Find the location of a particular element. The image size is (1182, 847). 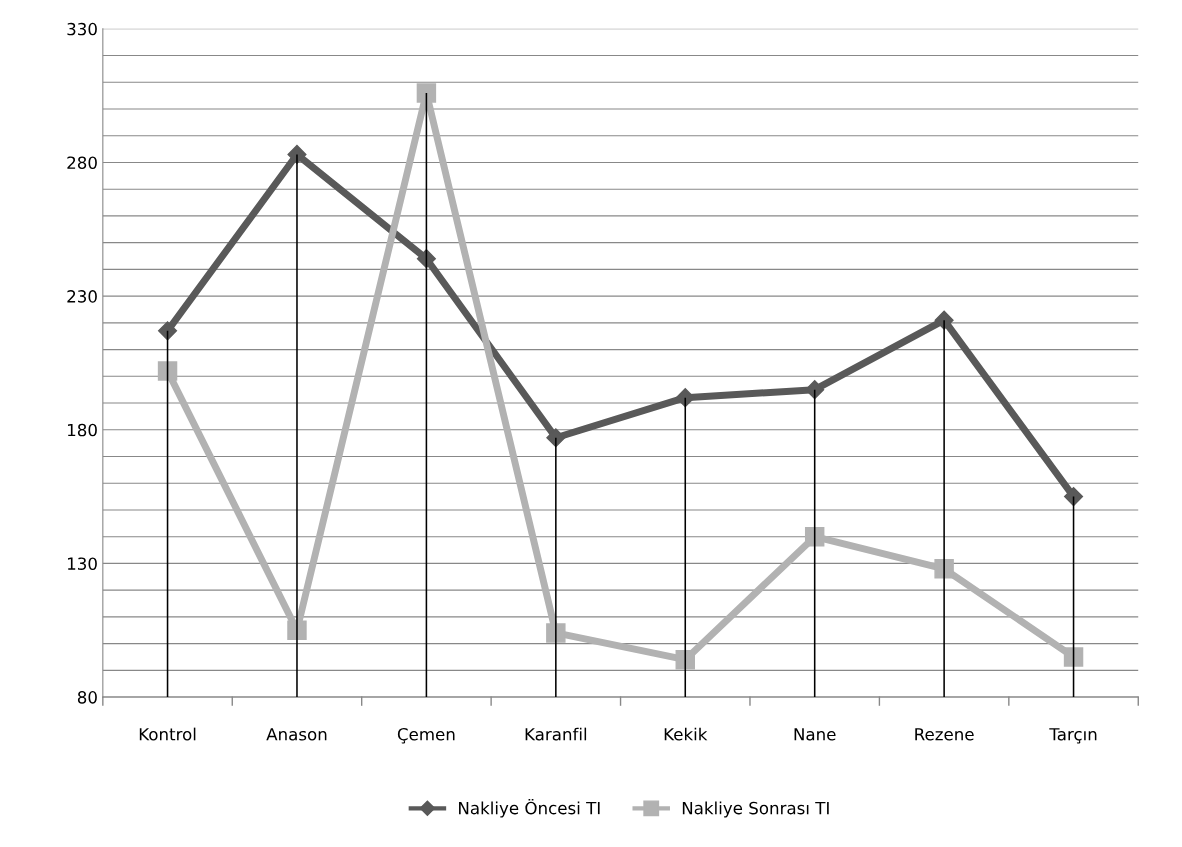

x-tick-label: Karanfil is located at coordinates (556, 734).